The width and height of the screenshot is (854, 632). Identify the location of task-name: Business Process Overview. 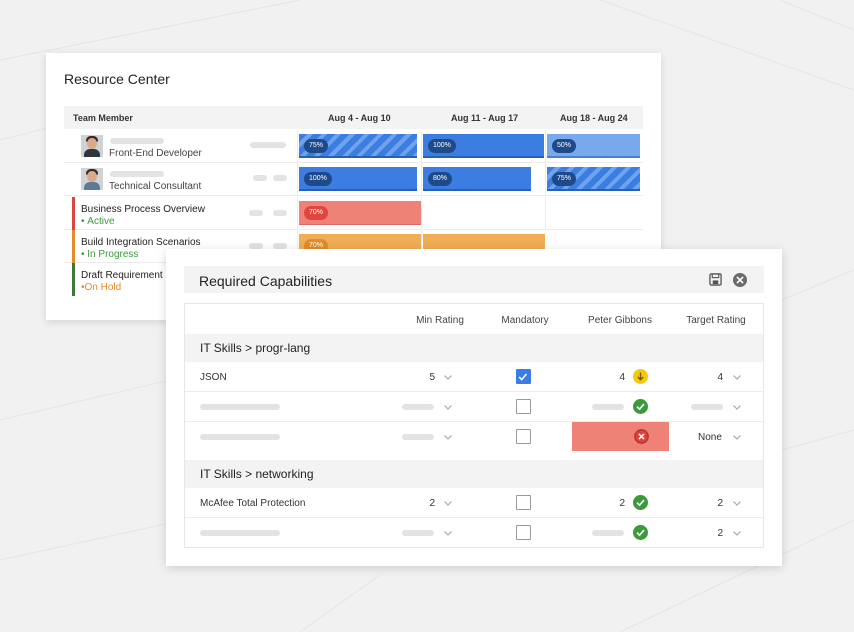
(143, 209).